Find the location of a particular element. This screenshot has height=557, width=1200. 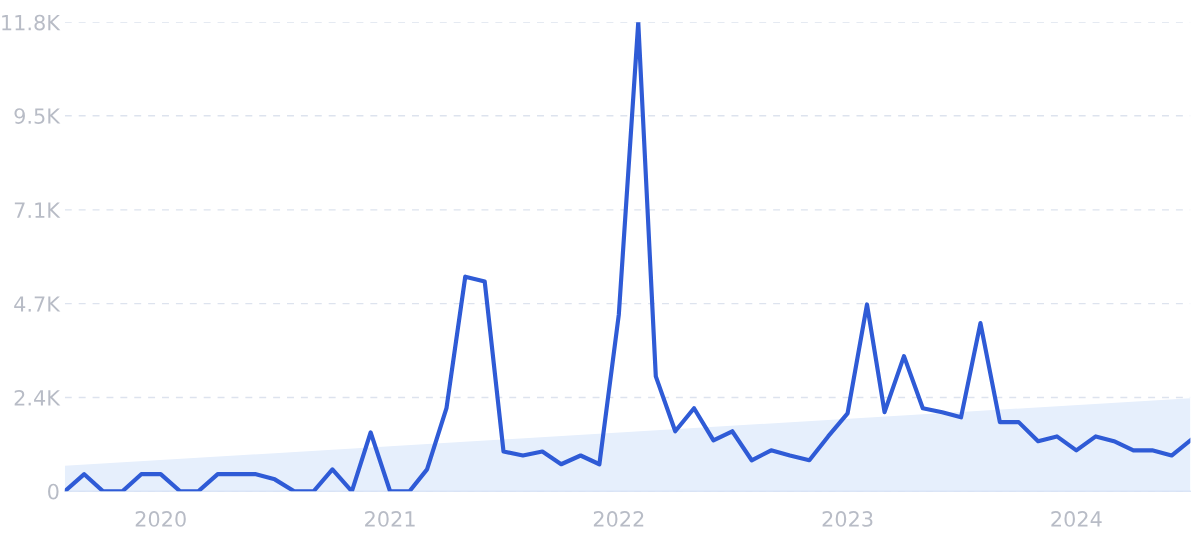

y-tick-label: 2.4K is located at coordinates (37, 397).